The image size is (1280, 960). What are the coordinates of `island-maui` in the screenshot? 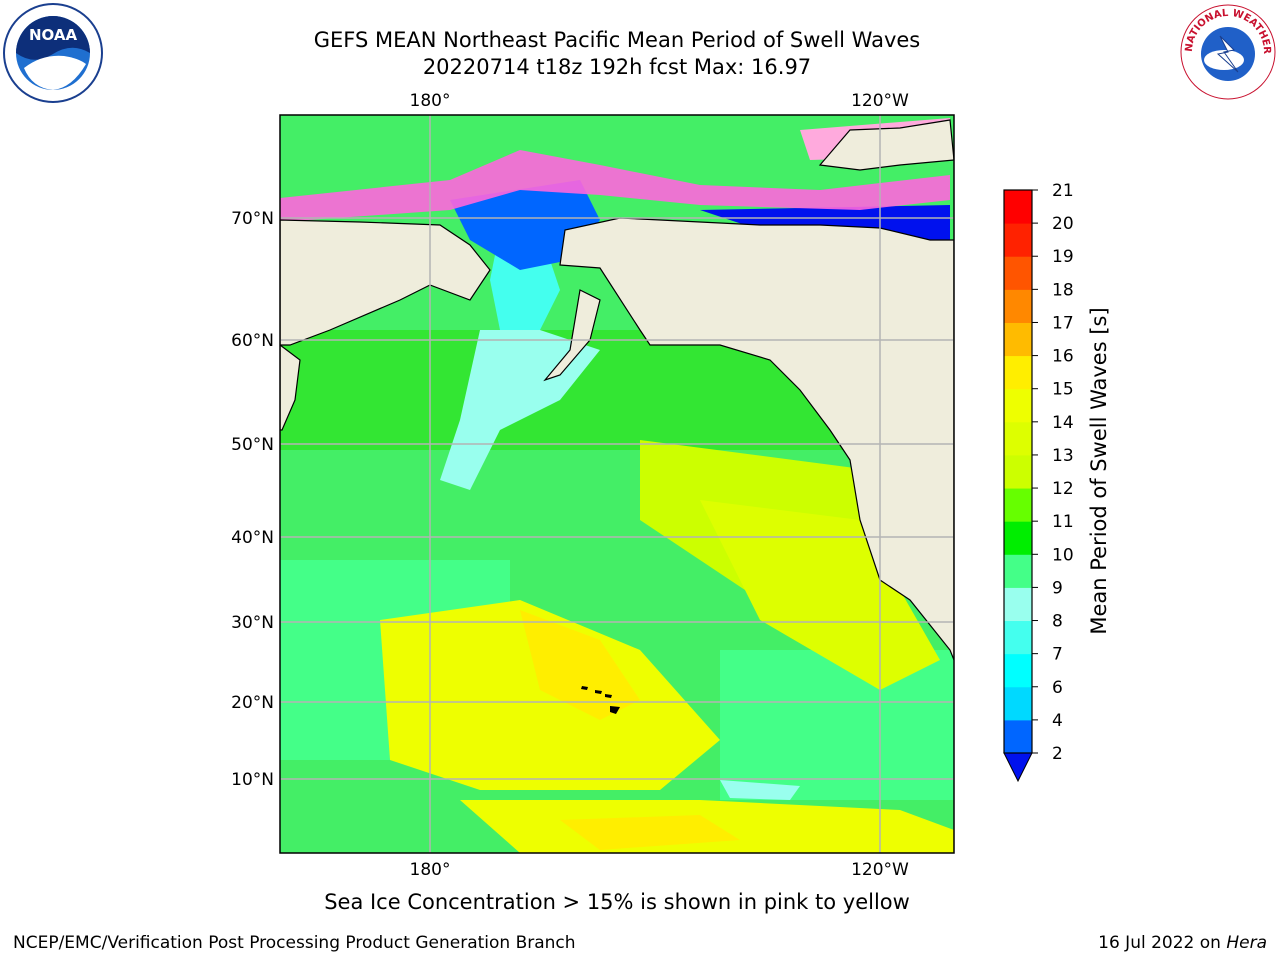 It's located at (608, 696).